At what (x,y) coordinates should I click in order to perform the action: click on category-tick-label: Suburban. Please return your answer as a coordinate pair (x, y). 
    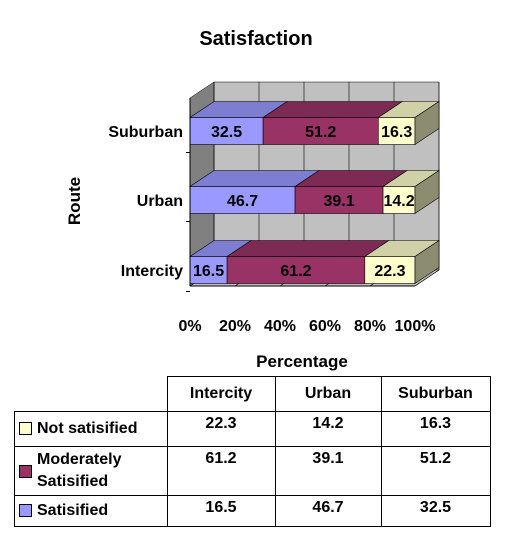
    Looking at the image, I should click on (145, 132).